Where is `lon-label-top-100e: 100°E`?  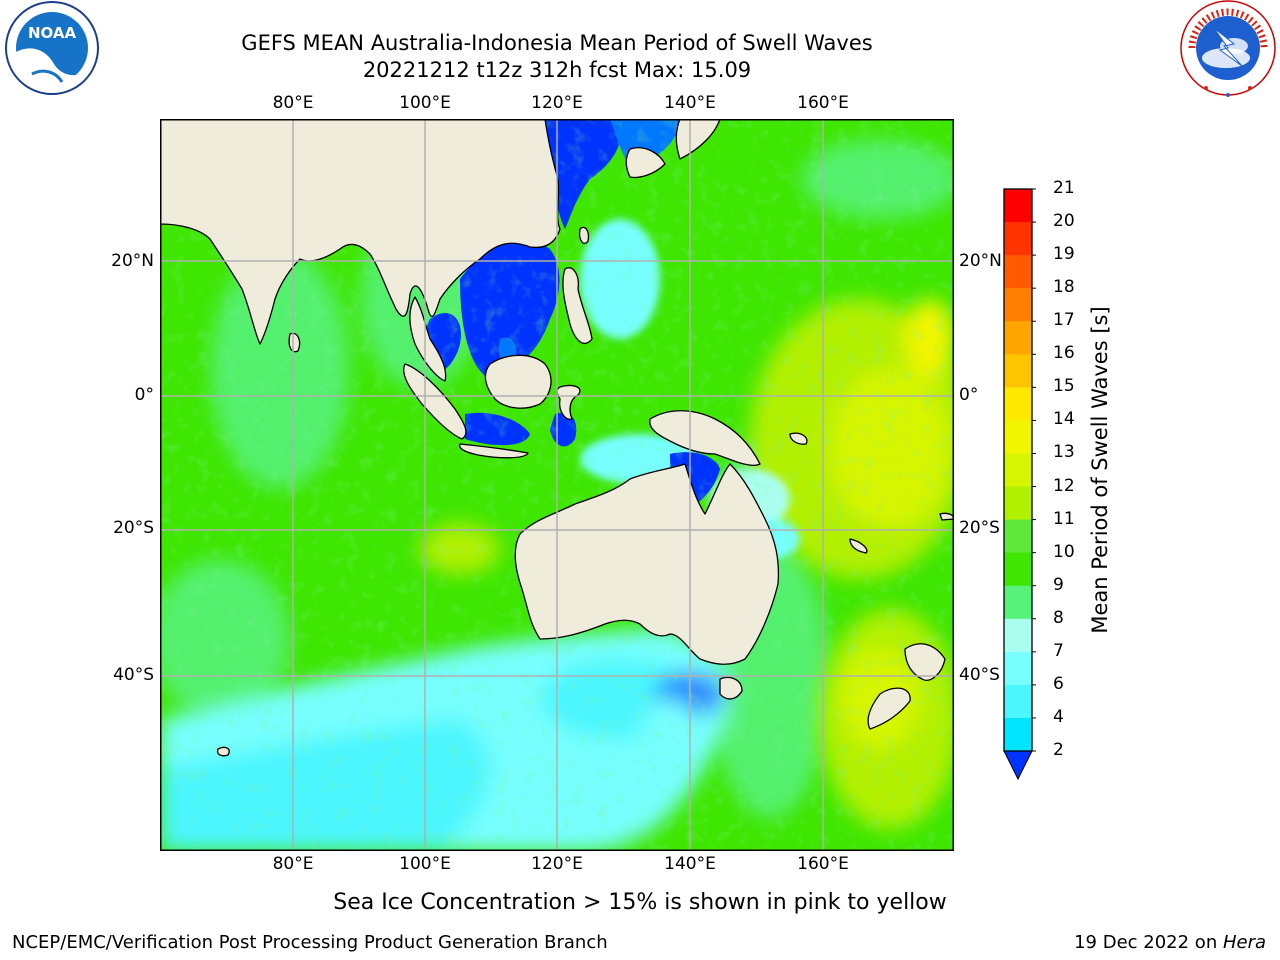
lon-label-top-100e: 100°E is located at coordinates (425, 103).